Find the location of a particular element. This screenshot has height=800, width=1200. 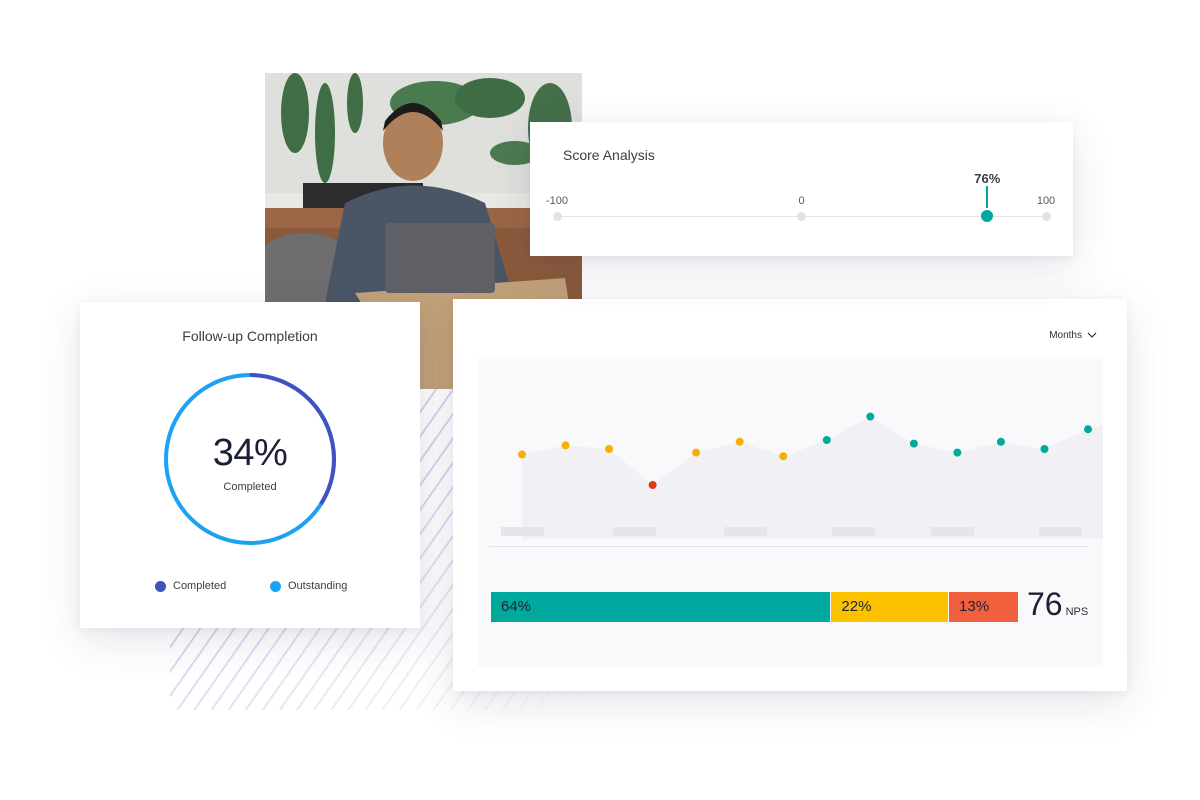

followup-title: Follow-up Completion is located at coordinates (250, 336).